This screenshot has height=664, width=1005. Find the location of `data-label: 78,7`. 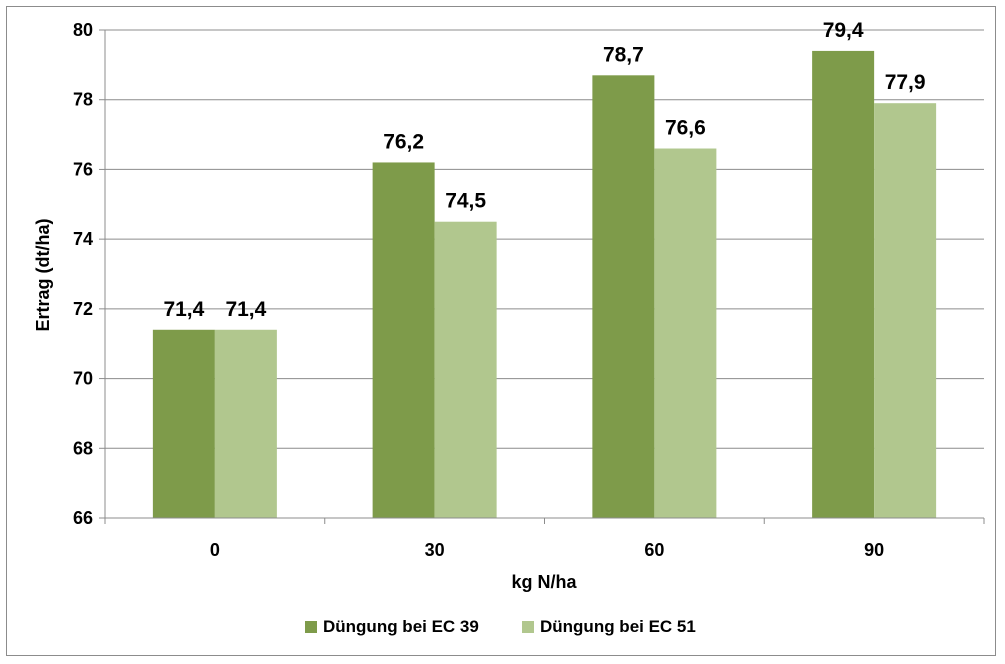

data-label: 78,7 is located at coordinates (623, 54).